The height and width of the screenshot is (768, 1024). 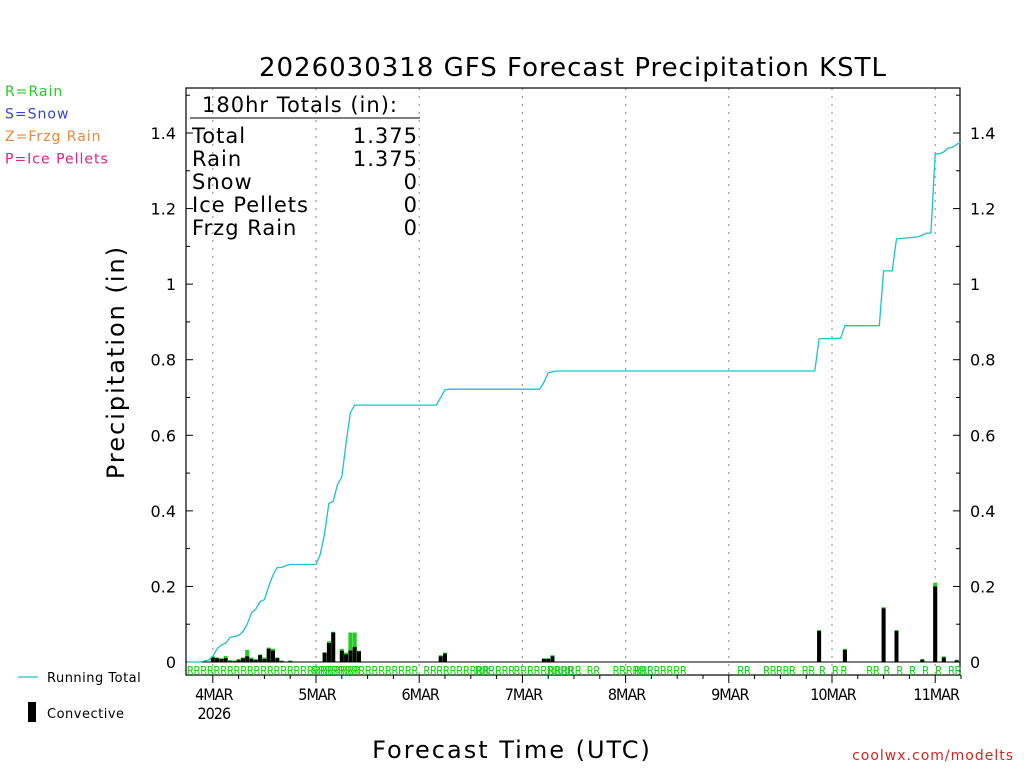 What do you see at coordinates (463, 671) in the screenshot?
I see `type-label-3: RRRRRRRR` at bounding box center [463, 671].